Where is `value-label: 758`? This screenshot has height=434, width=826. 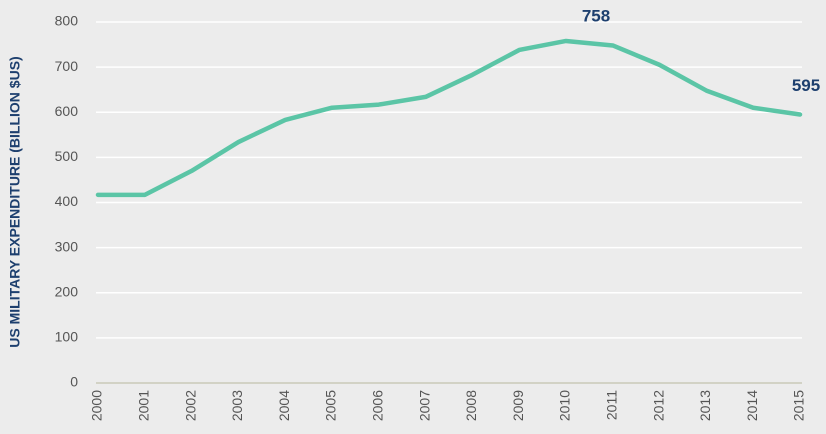
value-label: 758 is located at coordinates (596, 15).